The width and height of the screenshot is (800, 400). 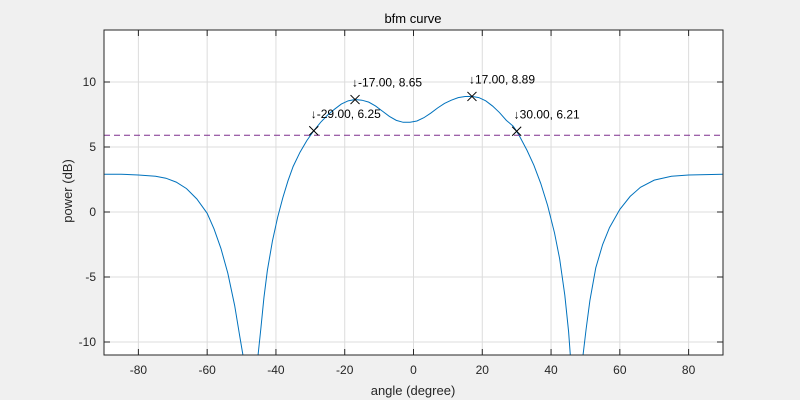 I want to click on x-tick-label: -20, so click(x=345, y=370).